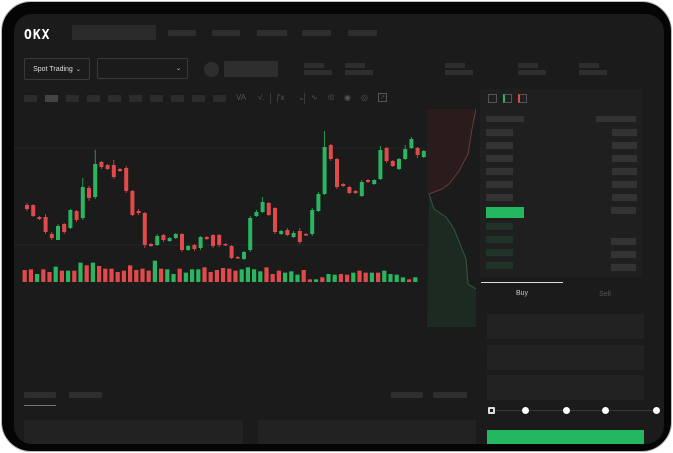 This screenshot has width=673, height=453. I want to click on filter-button, so click(407, 395).